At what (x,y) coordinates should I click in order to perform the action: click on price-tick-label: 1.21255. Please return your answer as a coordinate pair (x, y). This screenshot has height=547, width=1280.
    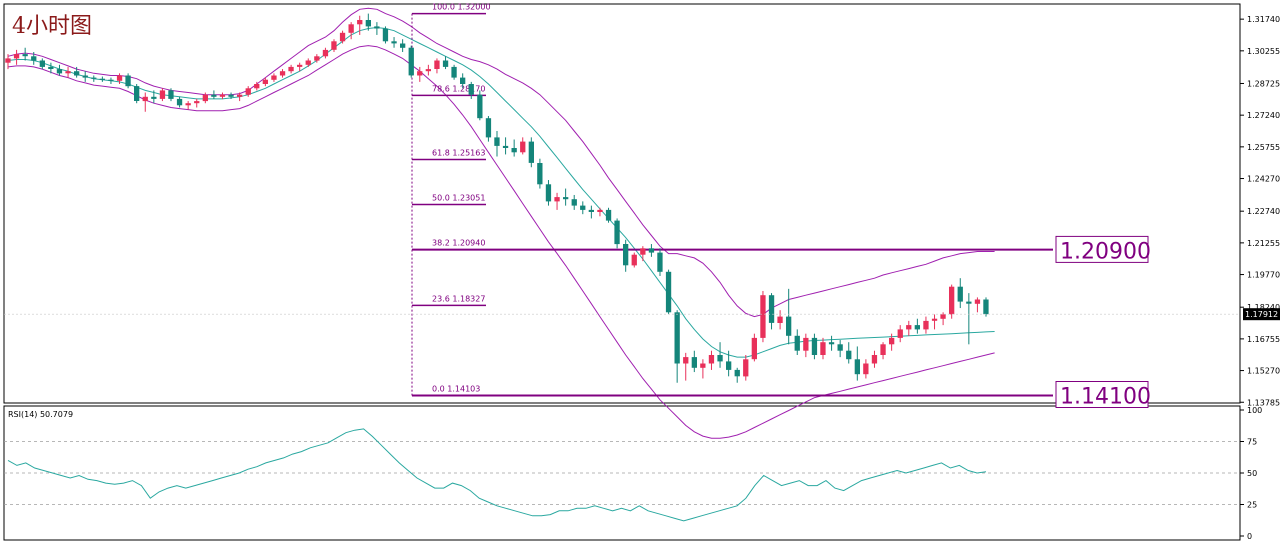
    Looking at the image, I should click on (1263, 243).